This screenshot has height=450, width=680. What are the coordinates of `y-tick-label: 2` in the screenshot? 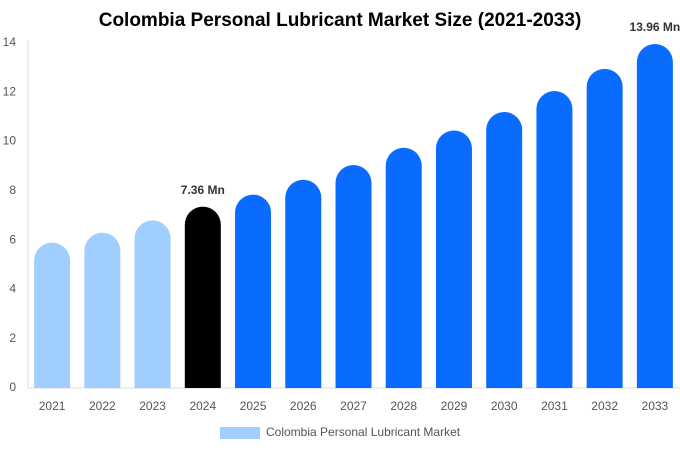 It's located at (12, 338).